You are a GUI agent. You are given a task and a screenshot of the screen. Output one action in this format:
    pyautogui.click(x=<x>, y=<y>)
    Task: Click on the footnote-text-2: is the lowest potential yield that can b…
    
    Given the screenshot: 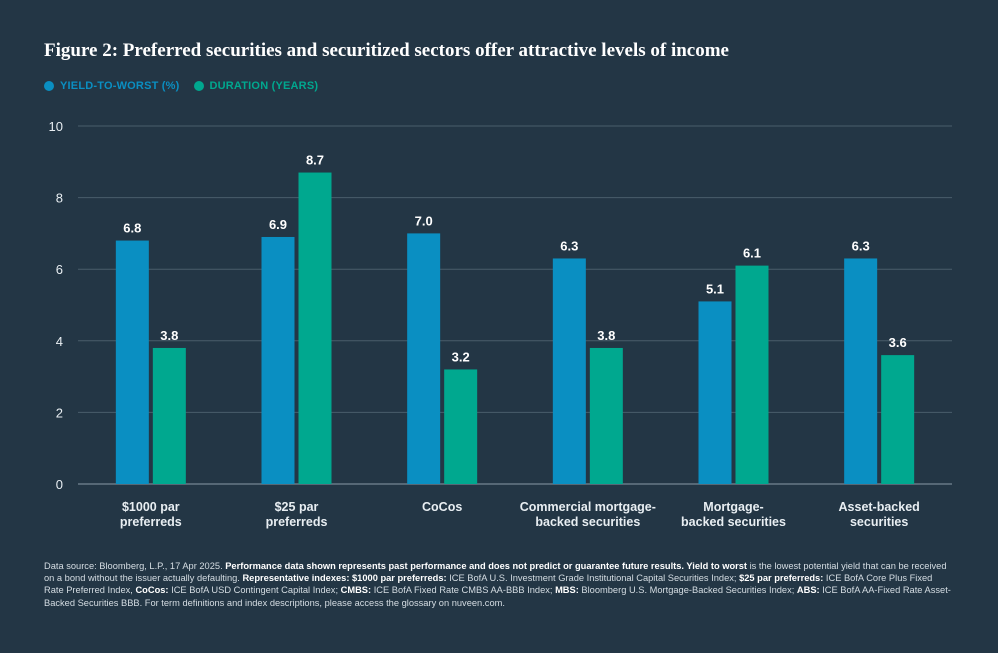 What is the action you would take?
    pyautogui.click(x=495, y=572)
    